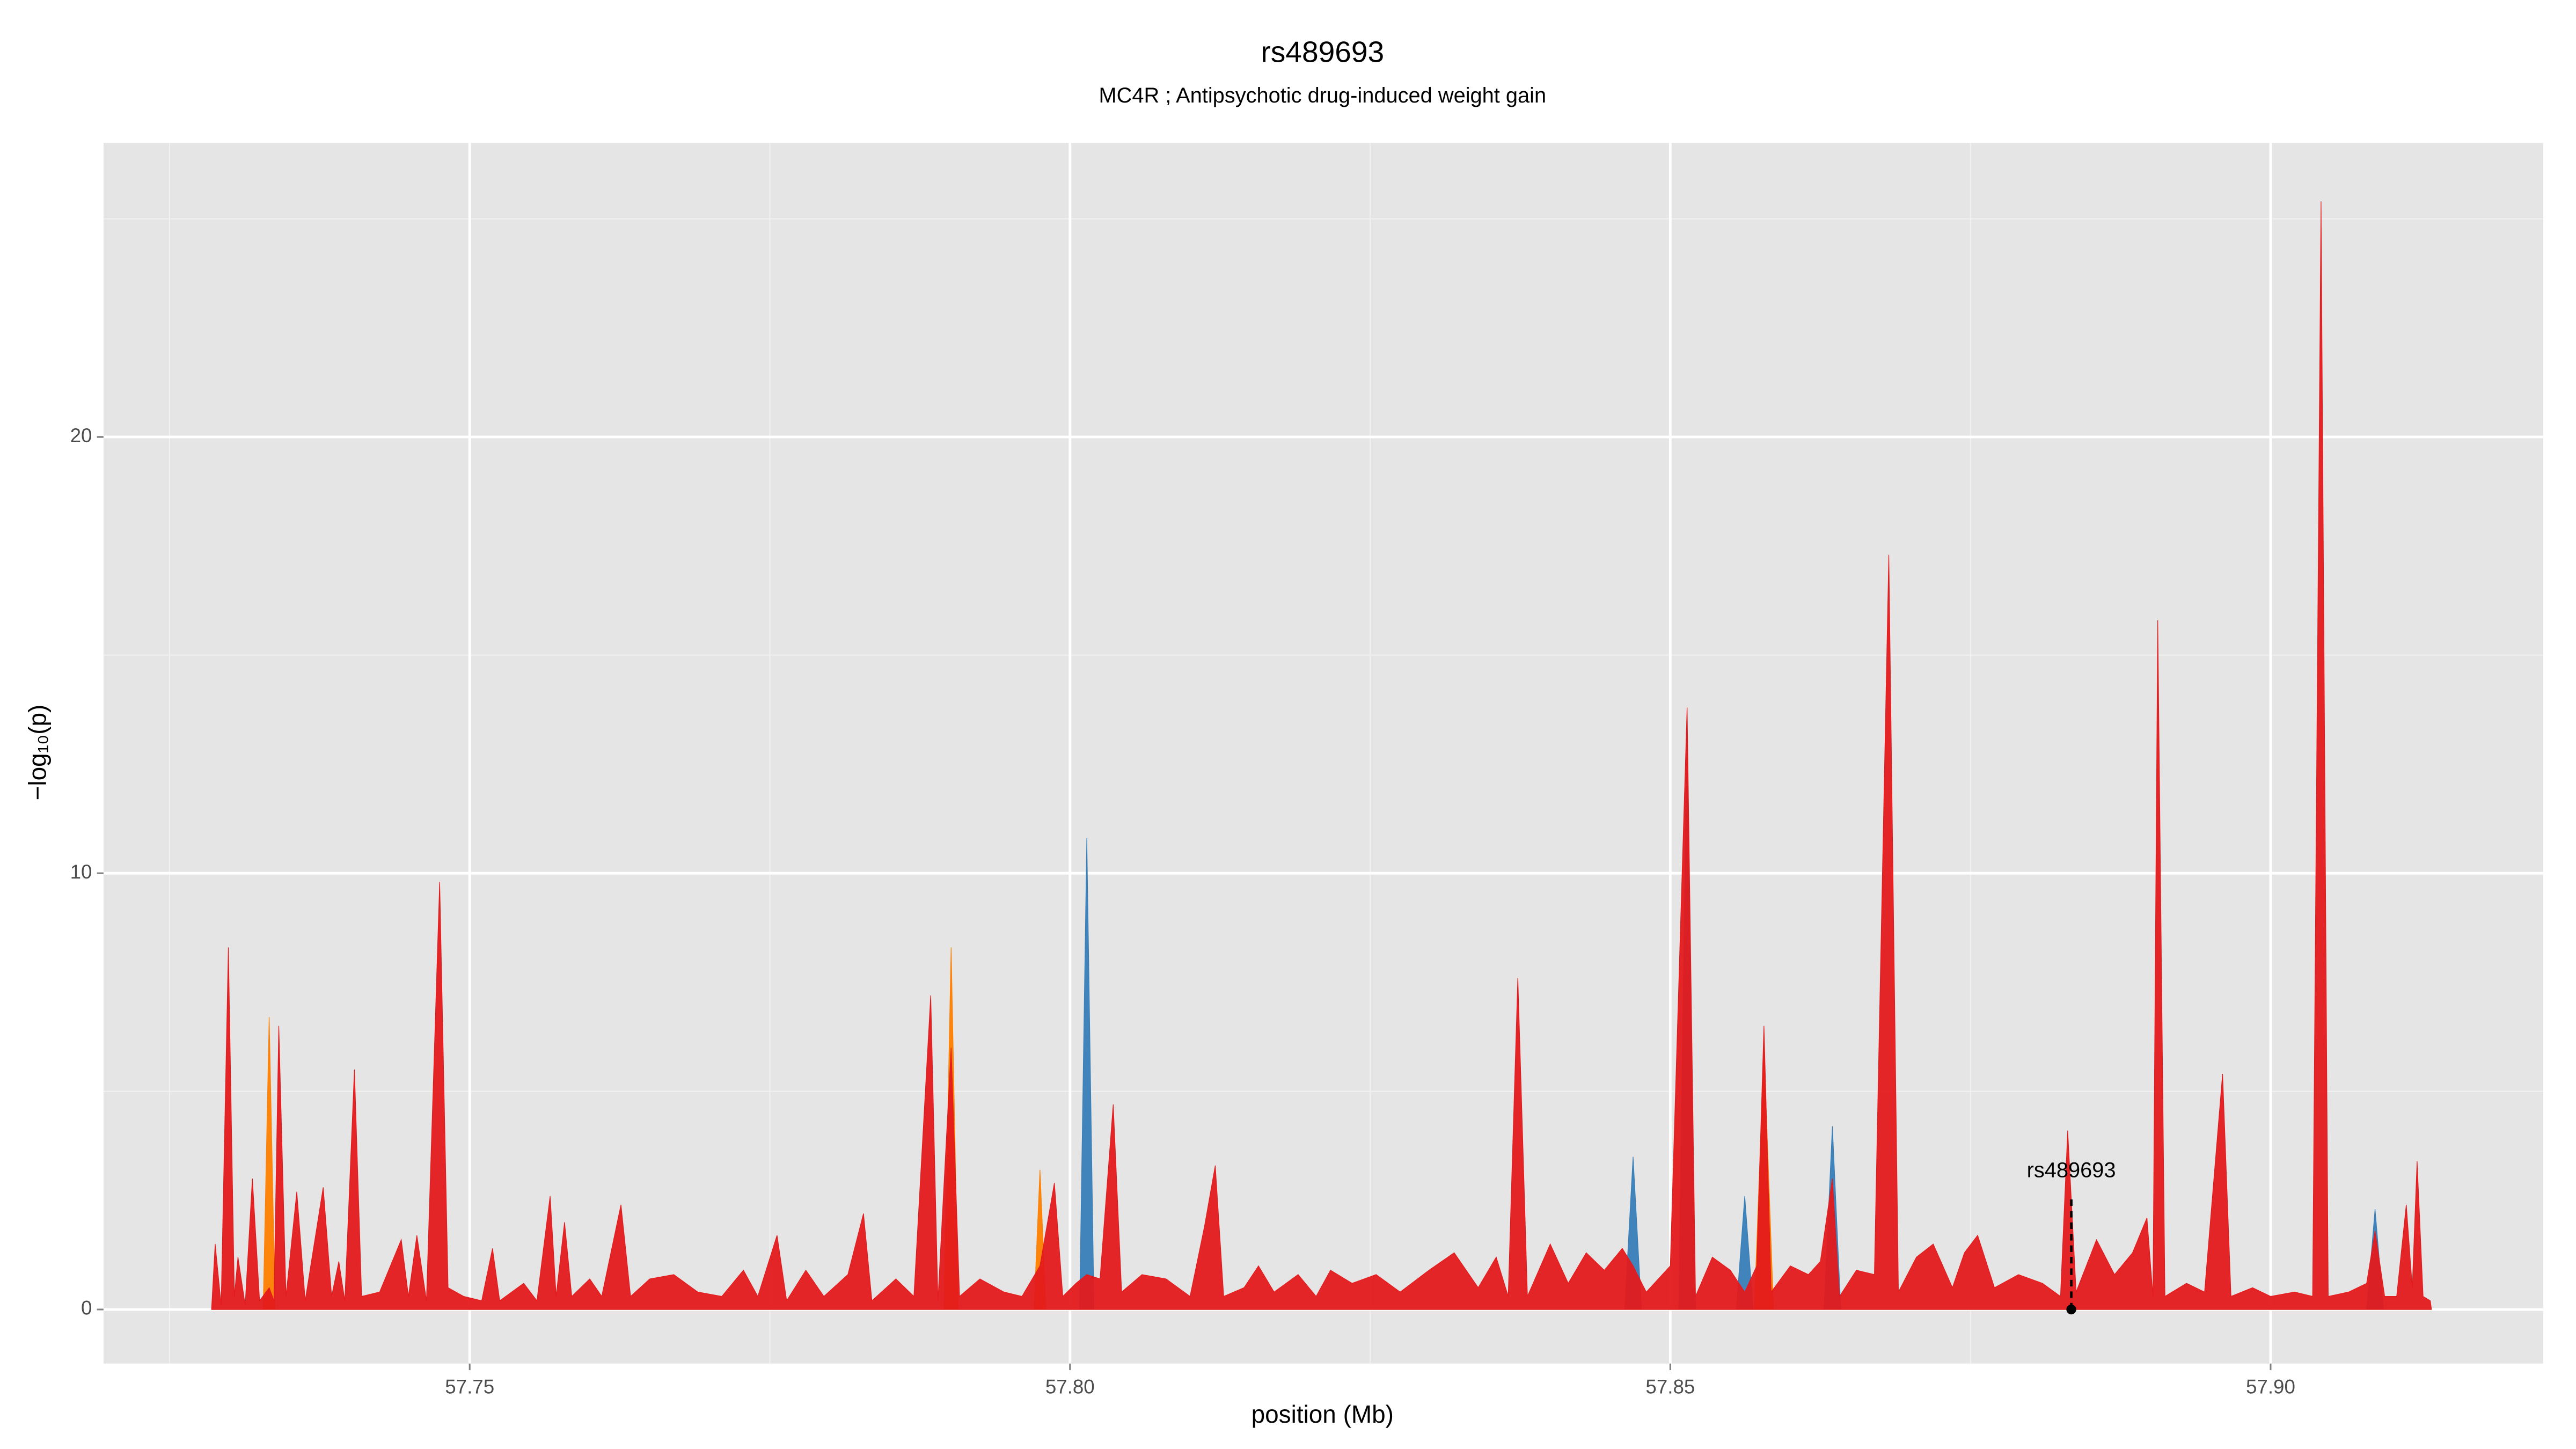 The width and height of the screenshot is (2576, 1449). What do you see at coordinates (1322, 52) in the screenshot?
I see `chart-title: rs489693` at bounding box center [1322, 52].